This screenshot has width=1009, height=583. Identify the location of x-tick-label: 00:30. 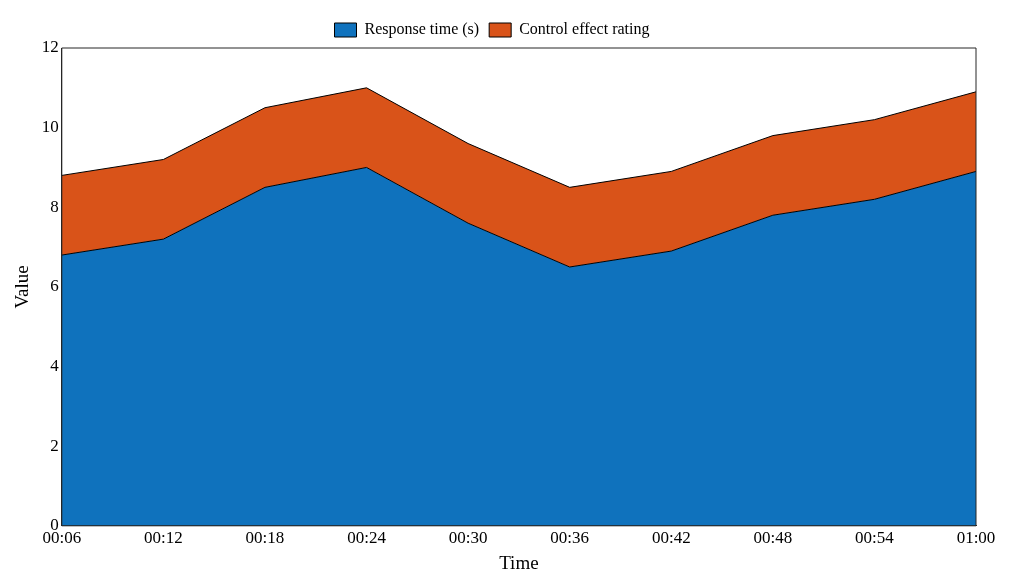
(468, 538).